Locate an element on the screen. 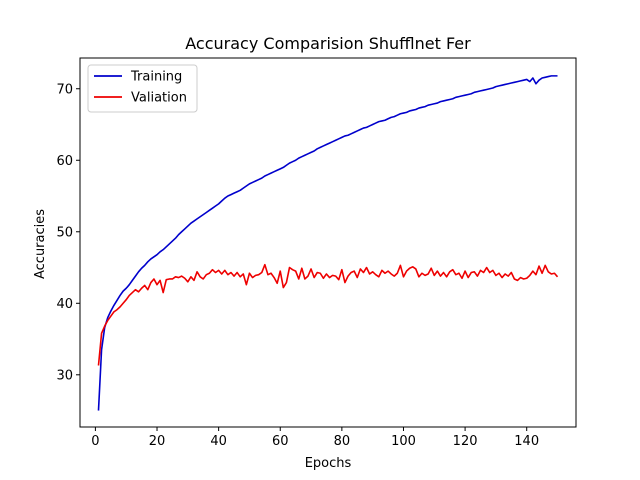  x-tick-label: 80 is located at coordinates (342, 441).